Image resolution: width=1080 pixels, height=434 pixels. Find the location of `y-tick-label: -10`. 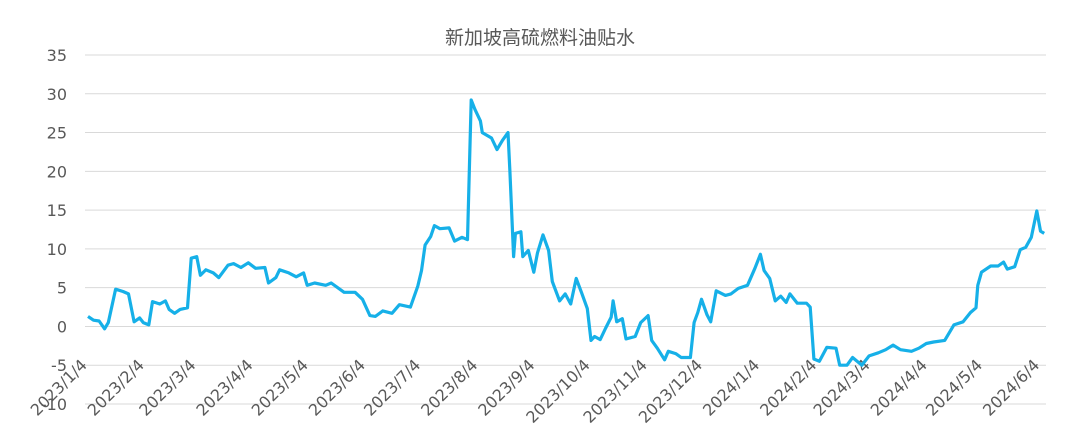

y-tick-label: -10 is located at coordinates (54, 404).